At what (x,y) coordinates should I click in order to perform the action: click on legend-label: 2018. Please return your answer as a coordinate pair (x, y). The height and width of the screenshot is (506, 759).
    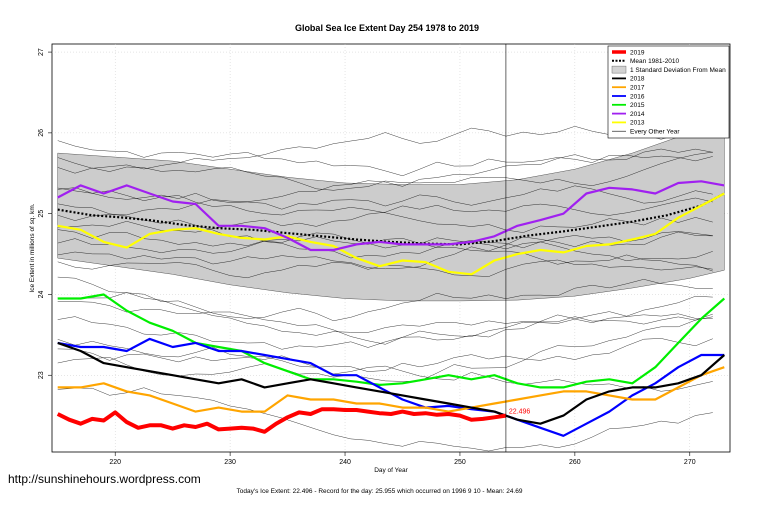
    Looking at the image, I should click on (637, 79).